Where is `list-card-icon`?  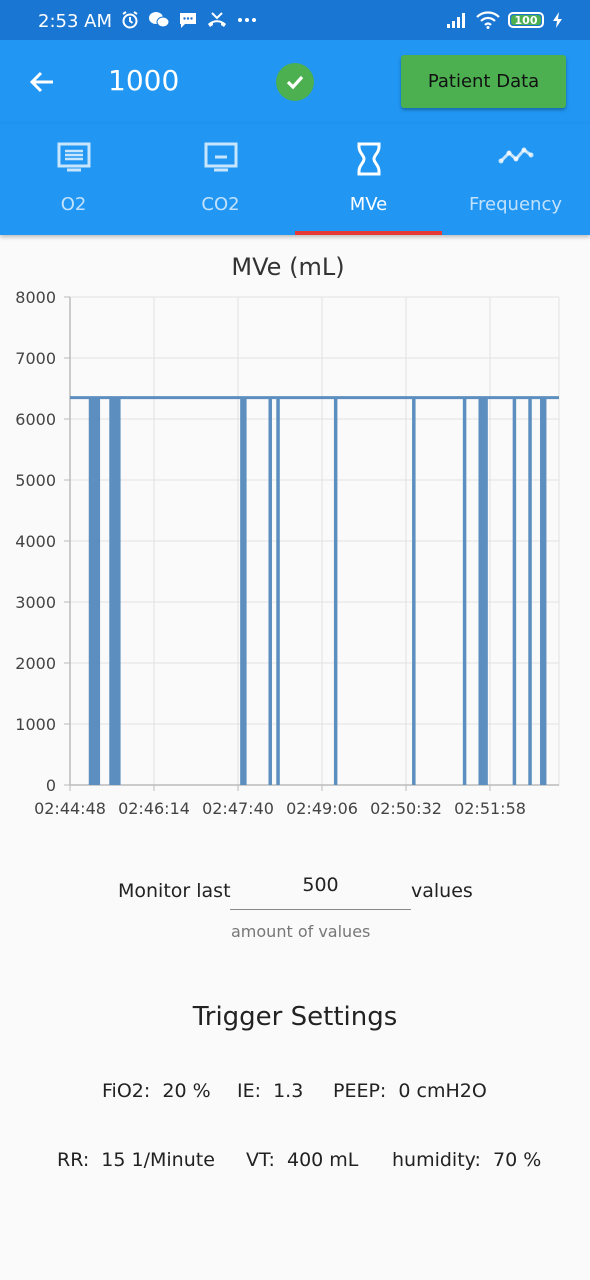 list-card-icon is located at coordinates (73, 157).